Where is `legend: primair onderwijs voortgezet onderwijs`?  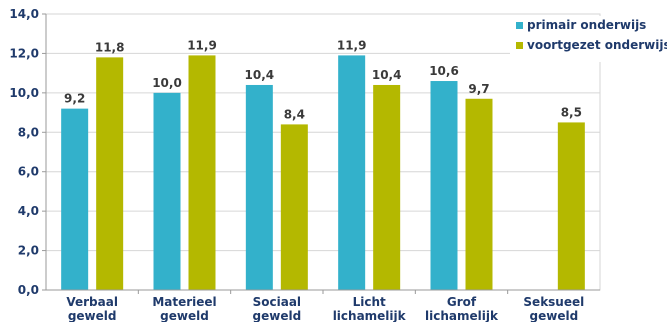
legend: primair onderwijs voortgezet onderwijs is located at coordinates (588, 39).